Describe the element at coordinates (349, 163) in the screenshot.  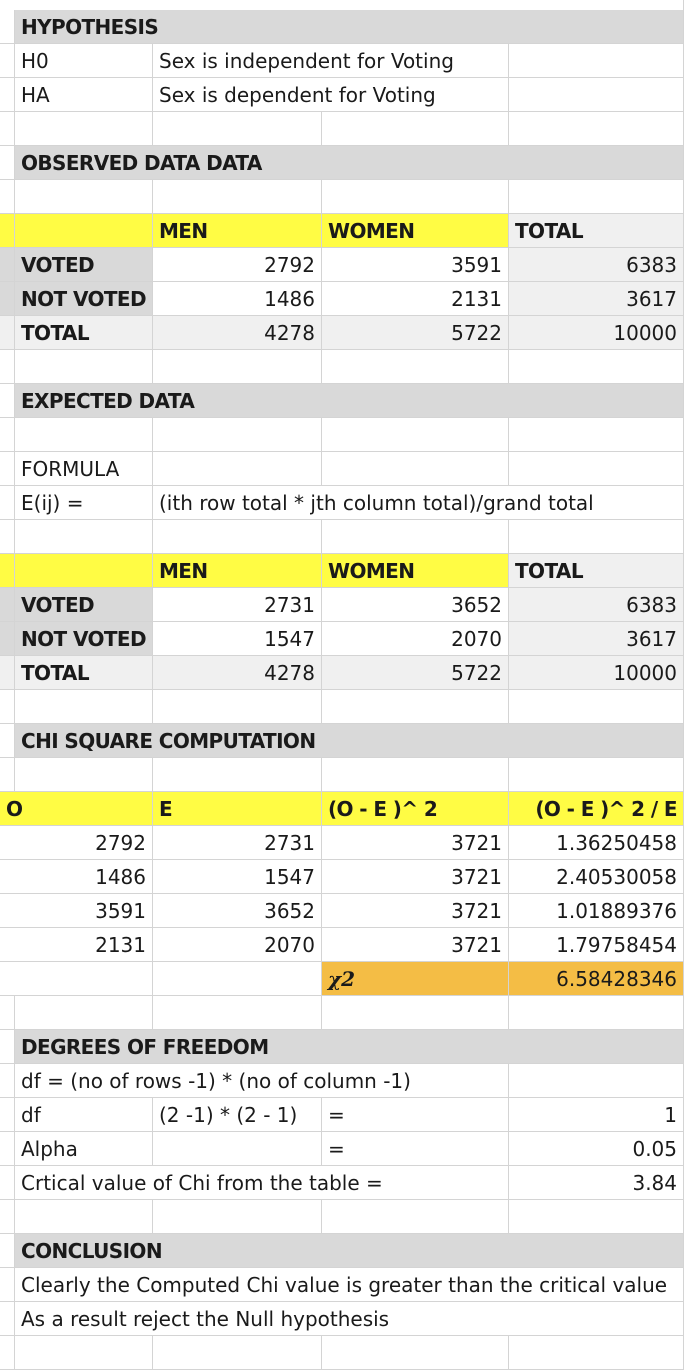
I see `observed-header: OBSERVED DATA DATA` at that location.